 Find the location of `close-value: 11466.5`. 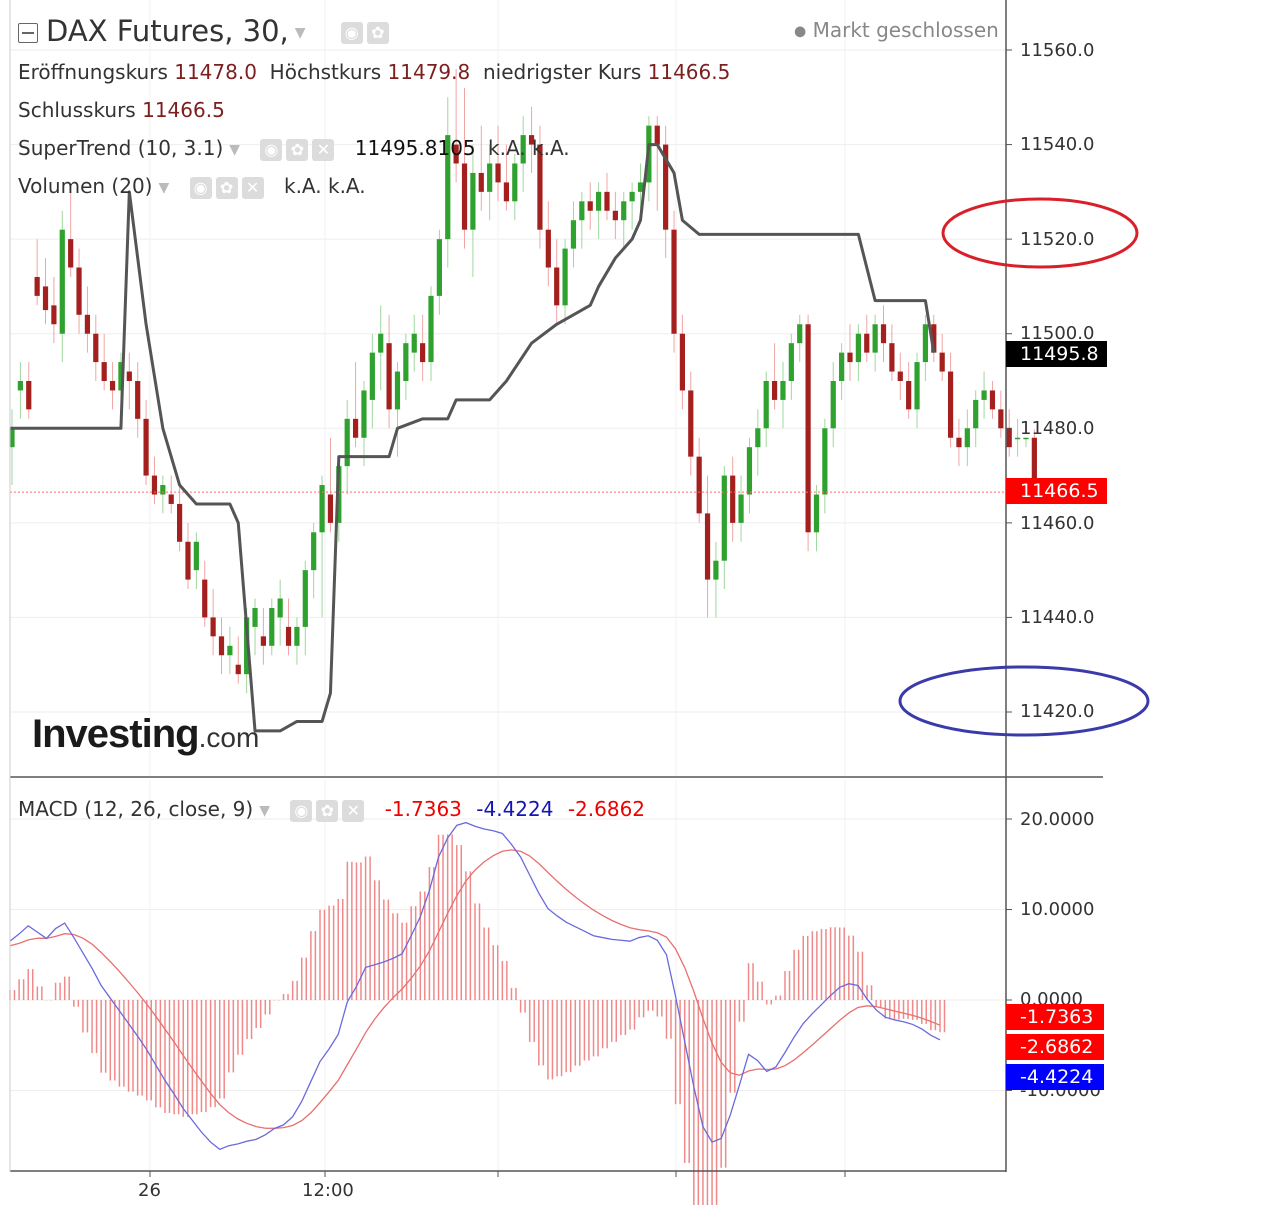

close-value: 11466.5 is located at coordinates (183, 110).